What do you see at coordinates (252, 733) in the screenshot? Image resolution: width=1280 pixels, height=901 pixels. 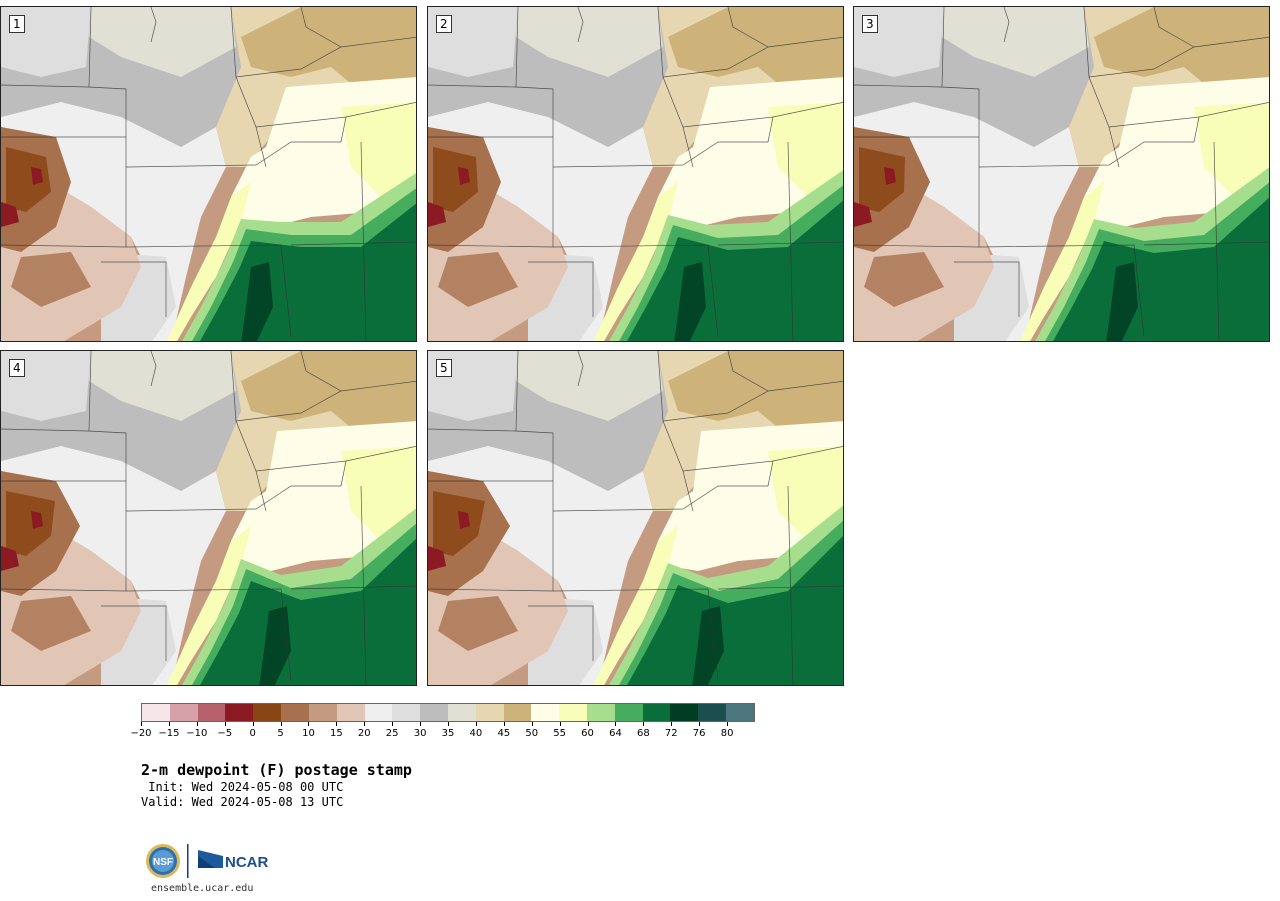 I see `colorbar-tick-label: 0` at bounding box center [252, 733].